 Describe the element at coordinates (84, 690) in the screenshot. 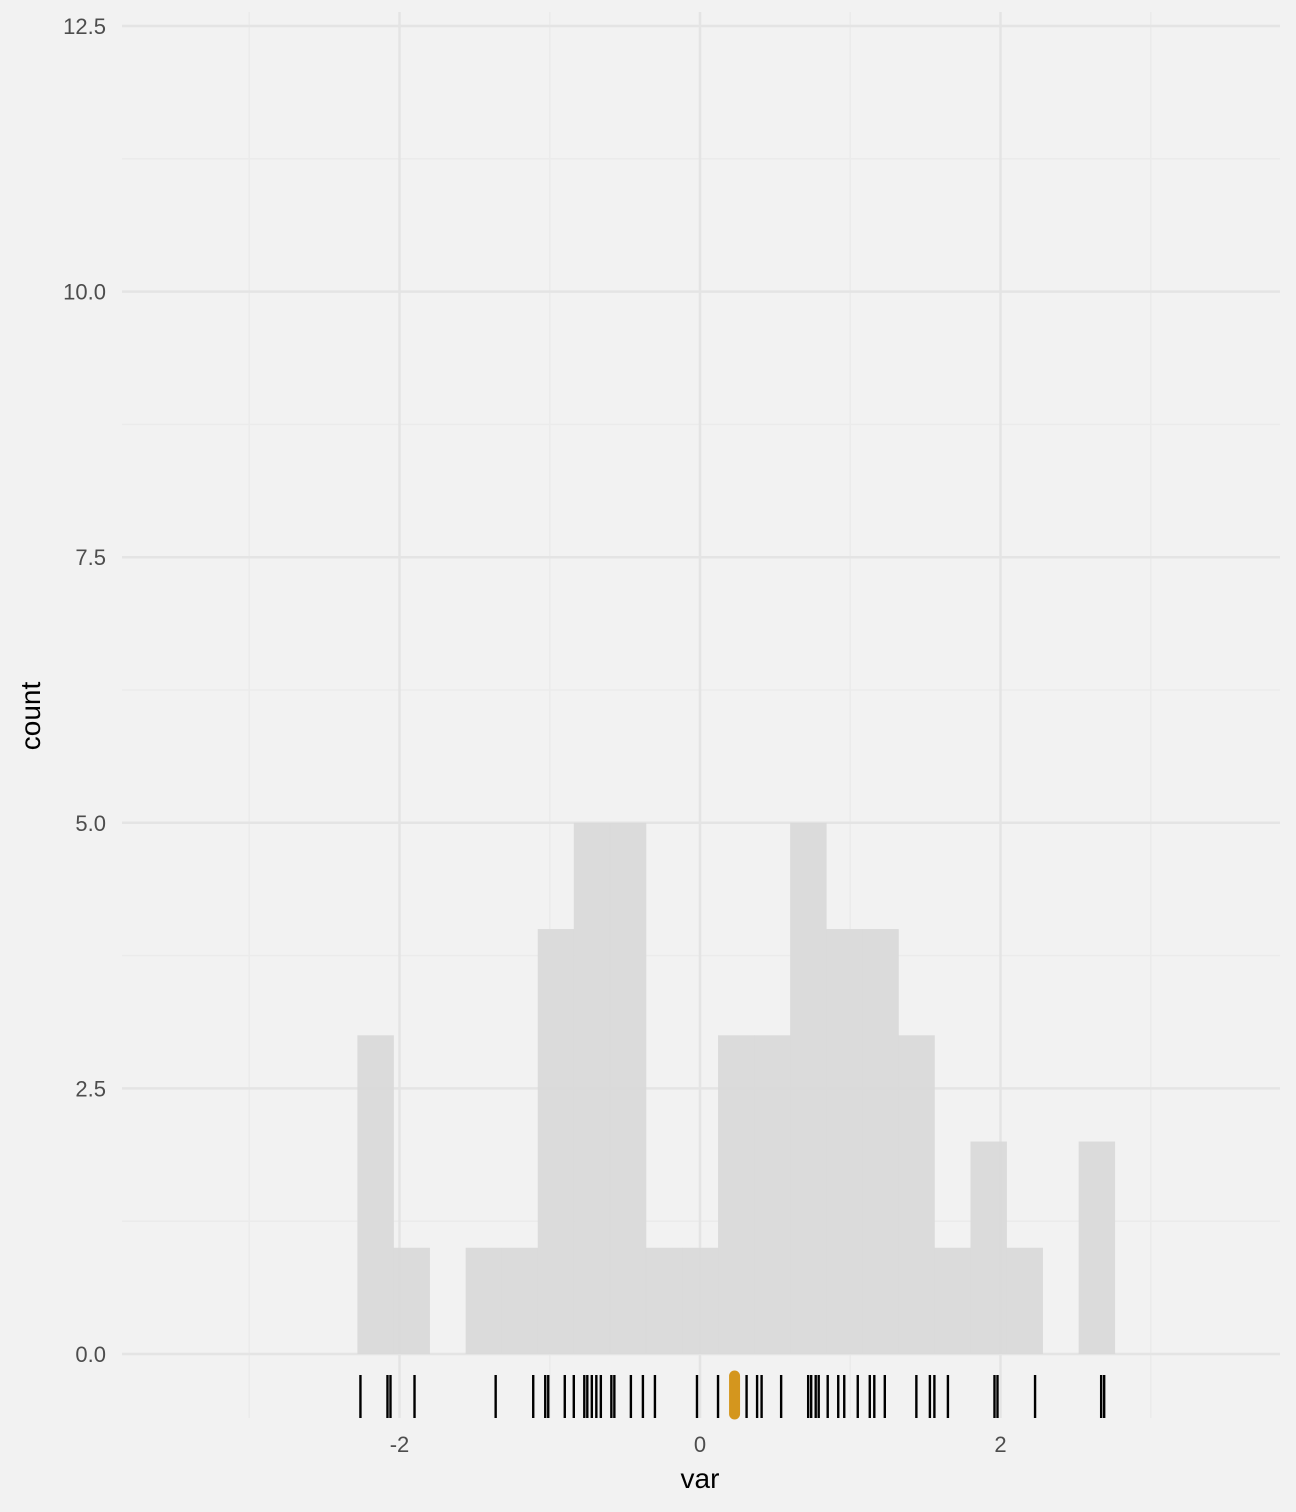

I see `y-tick-labels: 0.0 2.5 5.0 7.5 10.0 12.5` at that location.